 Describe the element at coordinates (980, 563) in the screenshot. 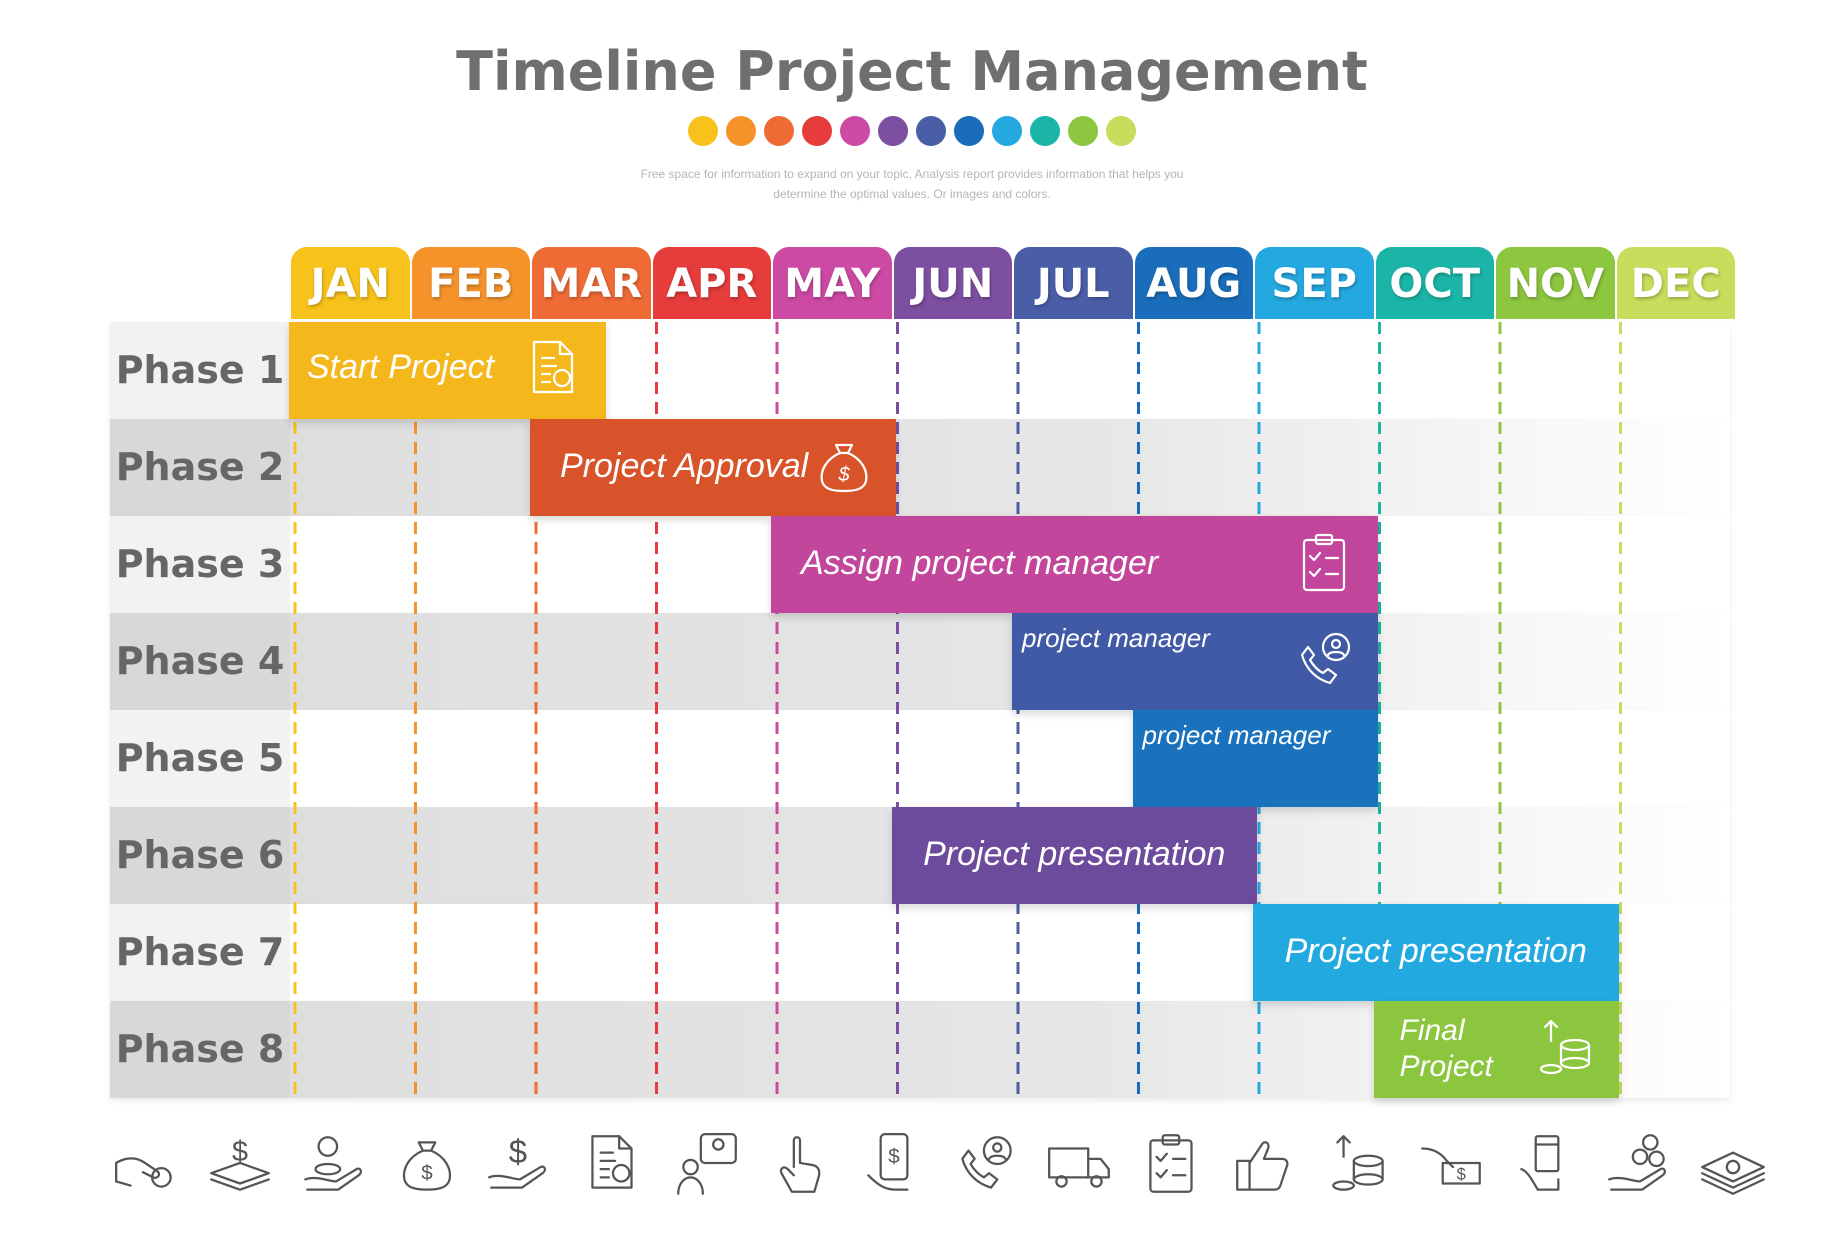

I see `task-label: Assign project manager` at that location.